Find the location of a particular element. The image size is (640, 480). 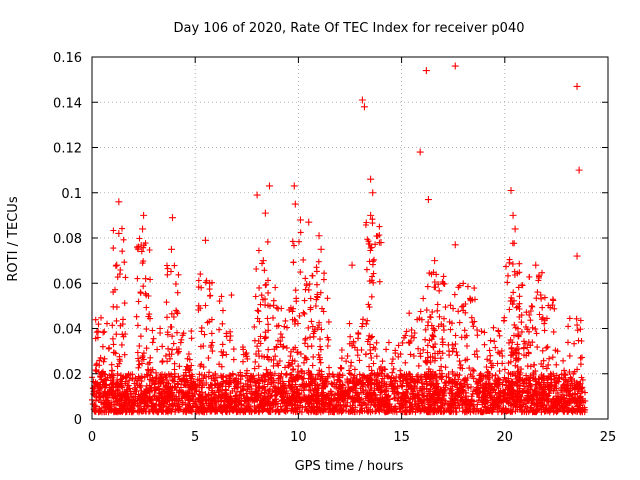

y-tick-label: 0.04 is located at coordinates (67, 330).